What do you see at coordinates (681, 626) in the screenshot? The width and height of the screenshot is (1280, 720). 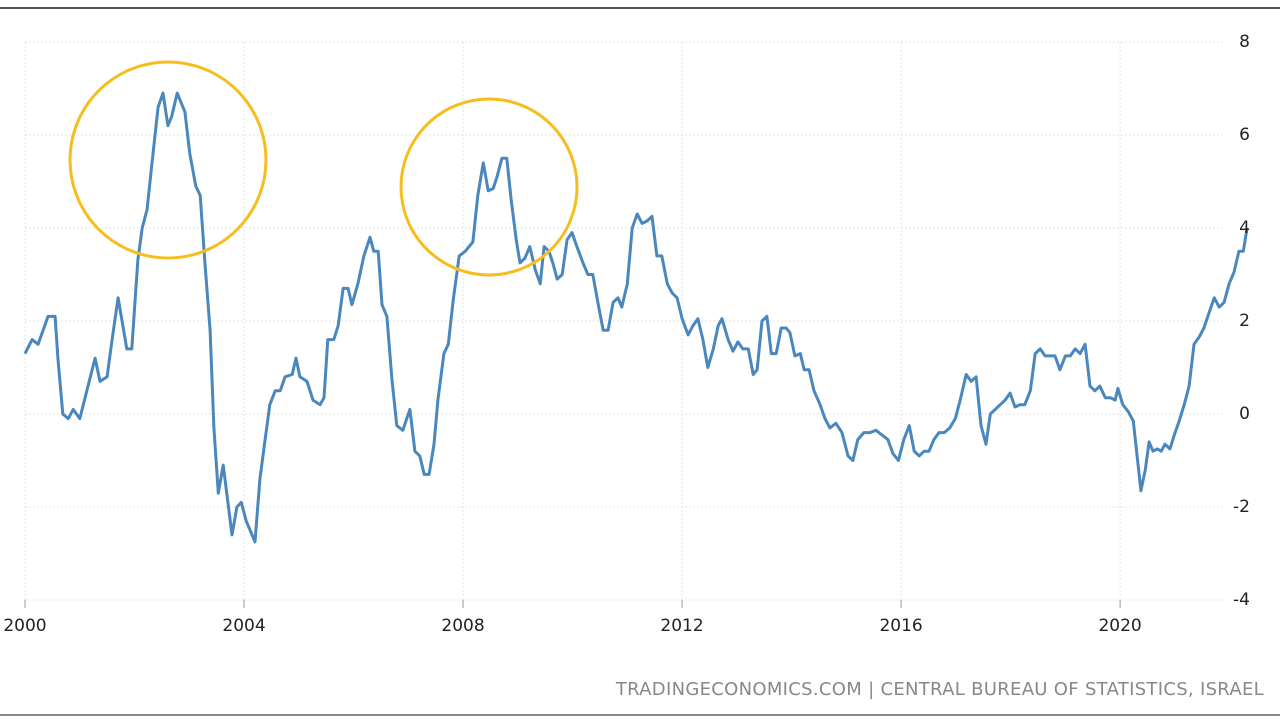 I see `x-tick-label: 2012` at bounding box center [681, 626].